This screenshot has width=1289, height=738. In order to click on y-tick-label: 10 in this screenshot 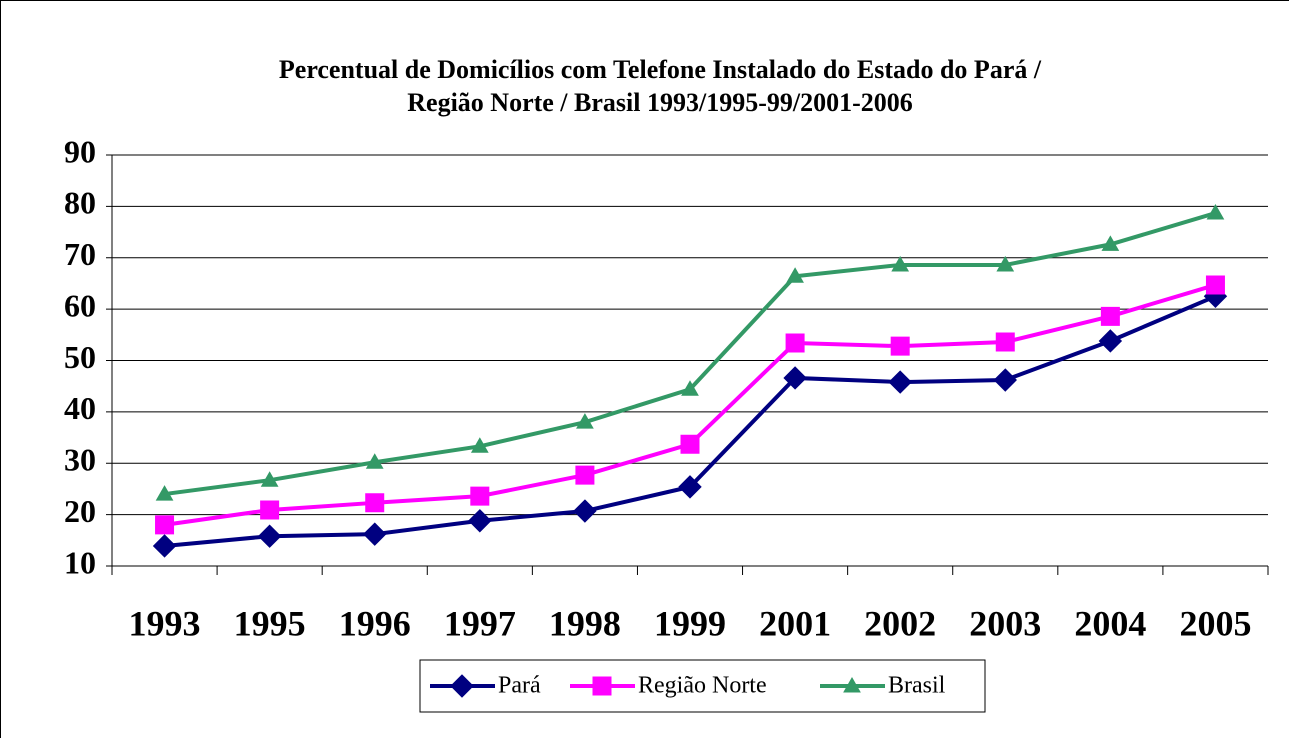, I will do `click(80, 562)`.